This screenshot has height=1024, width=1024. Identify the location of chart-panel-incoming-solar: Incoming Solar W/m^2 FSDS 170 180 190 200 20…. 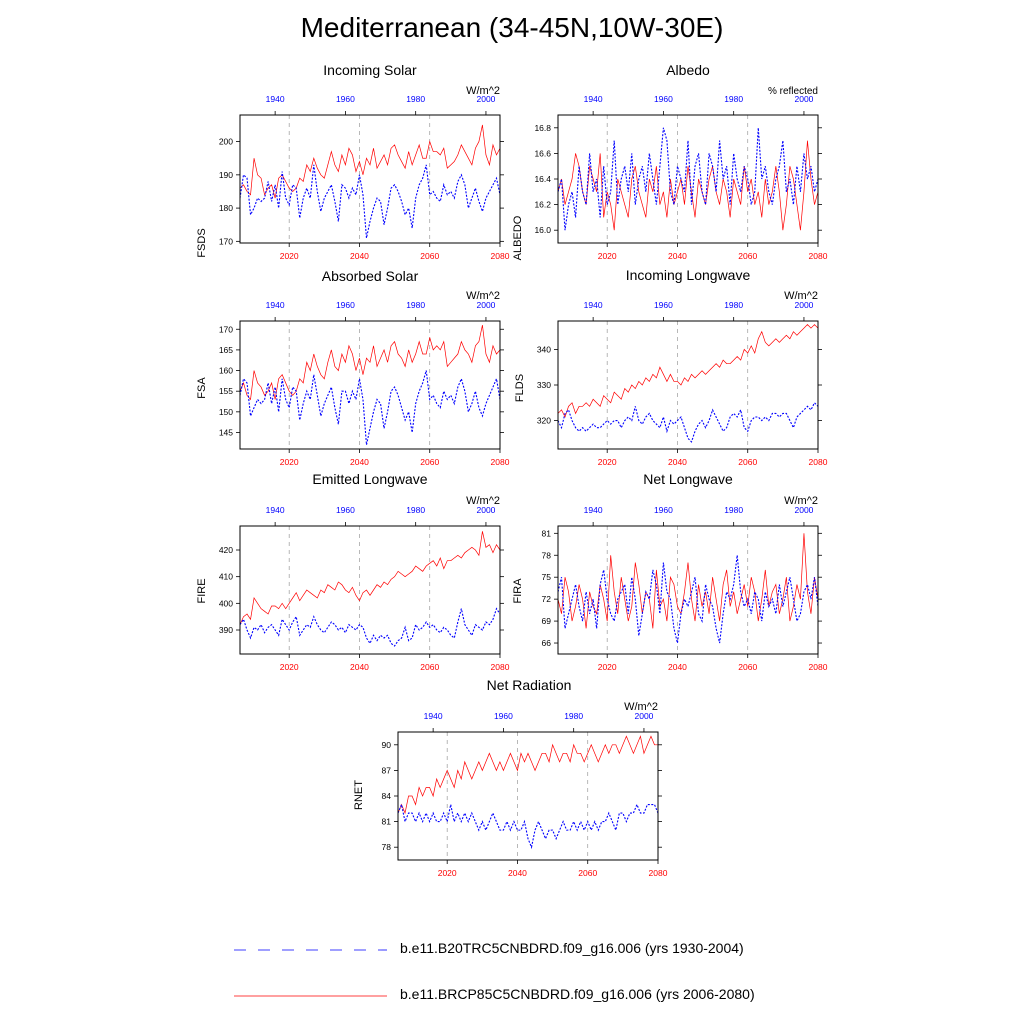
(353, 161).